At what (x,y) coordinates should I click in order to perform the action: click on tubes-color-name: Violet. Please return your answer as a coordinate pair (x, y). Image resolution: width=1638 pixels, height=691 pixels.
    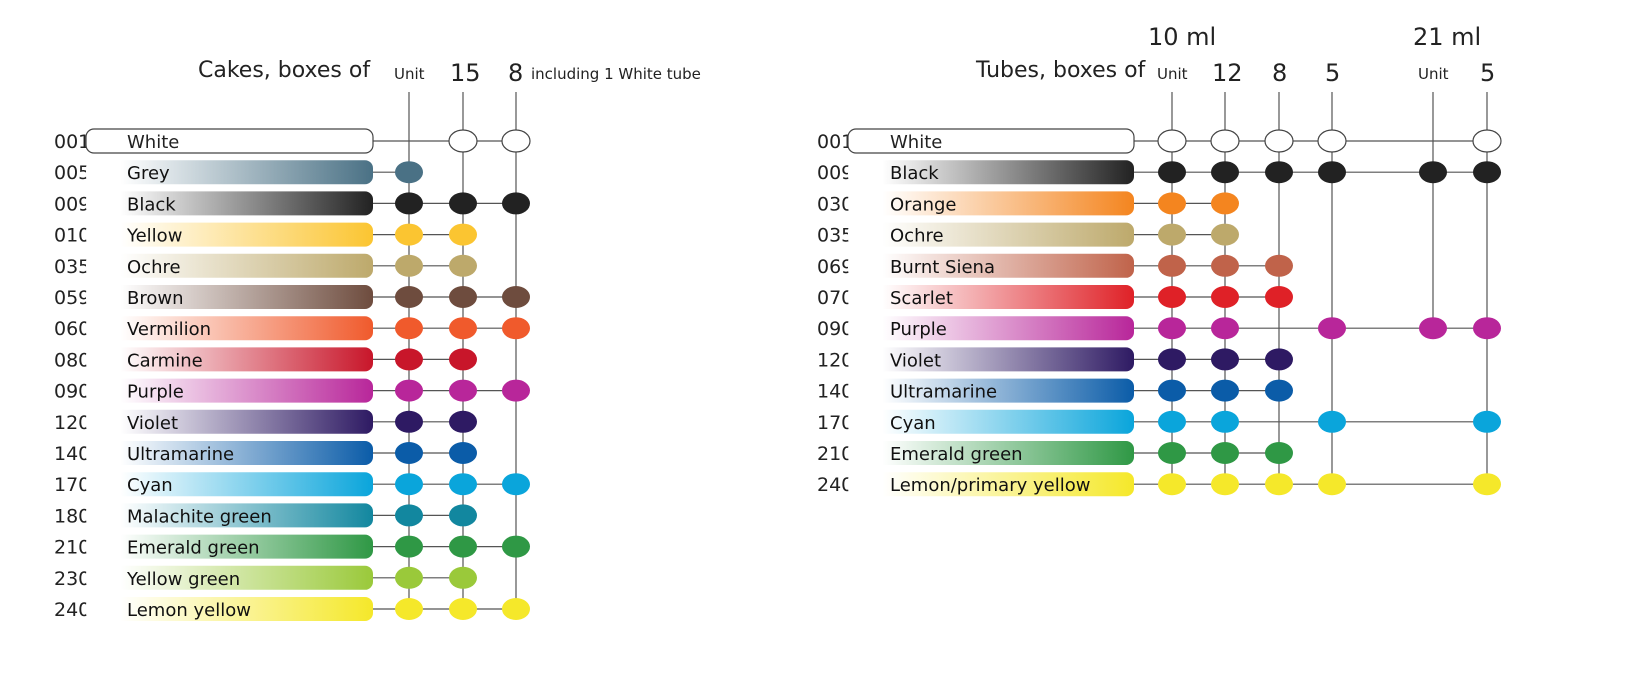
    Looking at the image, I should click on (915, 360).